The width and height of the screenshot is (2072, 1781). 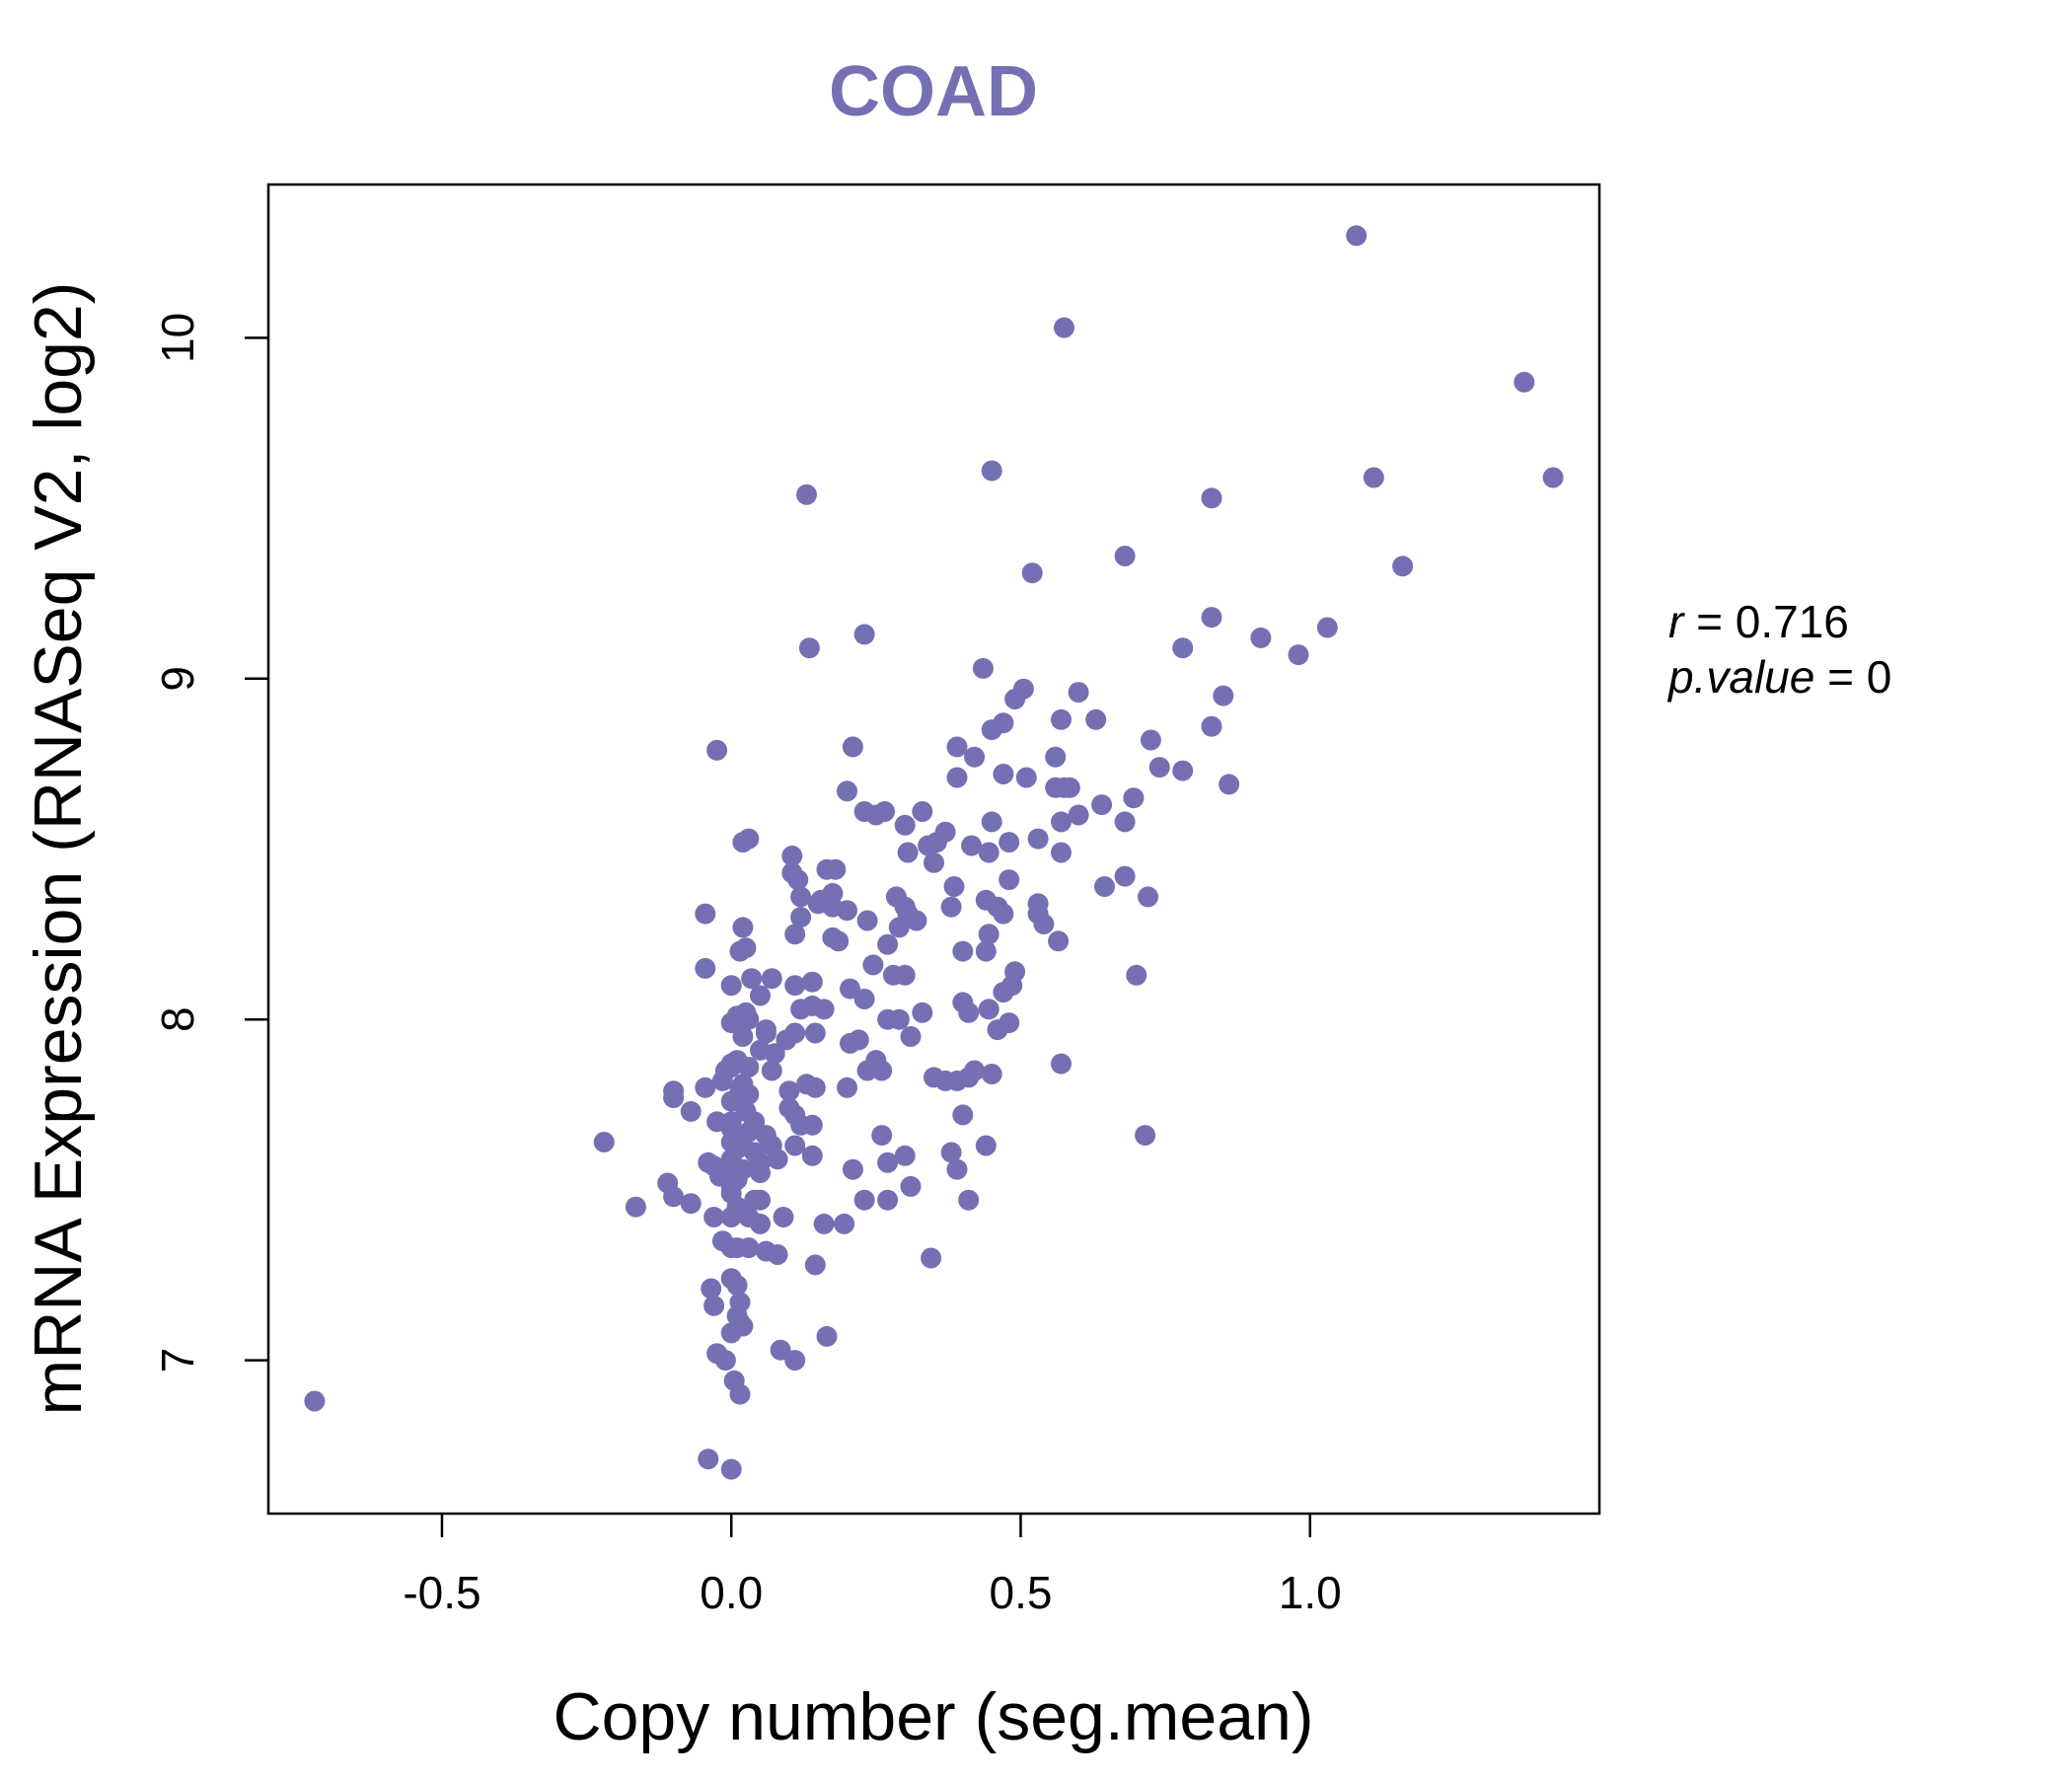 What do you see at coordinates (1740, 677) in the screenshot?
I see `p-label: p.value` at bounding box center [1740, 677].